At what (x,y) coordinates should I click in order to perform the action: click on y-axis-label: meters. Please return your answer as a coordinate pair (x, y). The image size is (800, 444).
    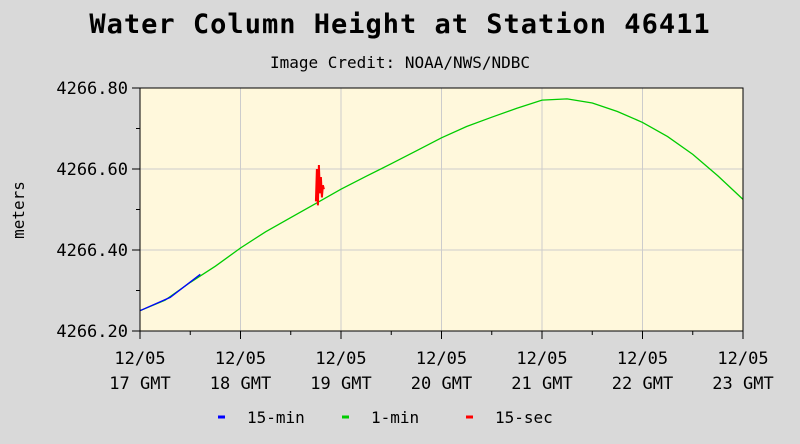
    Looking at the image, I should click on (18, 210).